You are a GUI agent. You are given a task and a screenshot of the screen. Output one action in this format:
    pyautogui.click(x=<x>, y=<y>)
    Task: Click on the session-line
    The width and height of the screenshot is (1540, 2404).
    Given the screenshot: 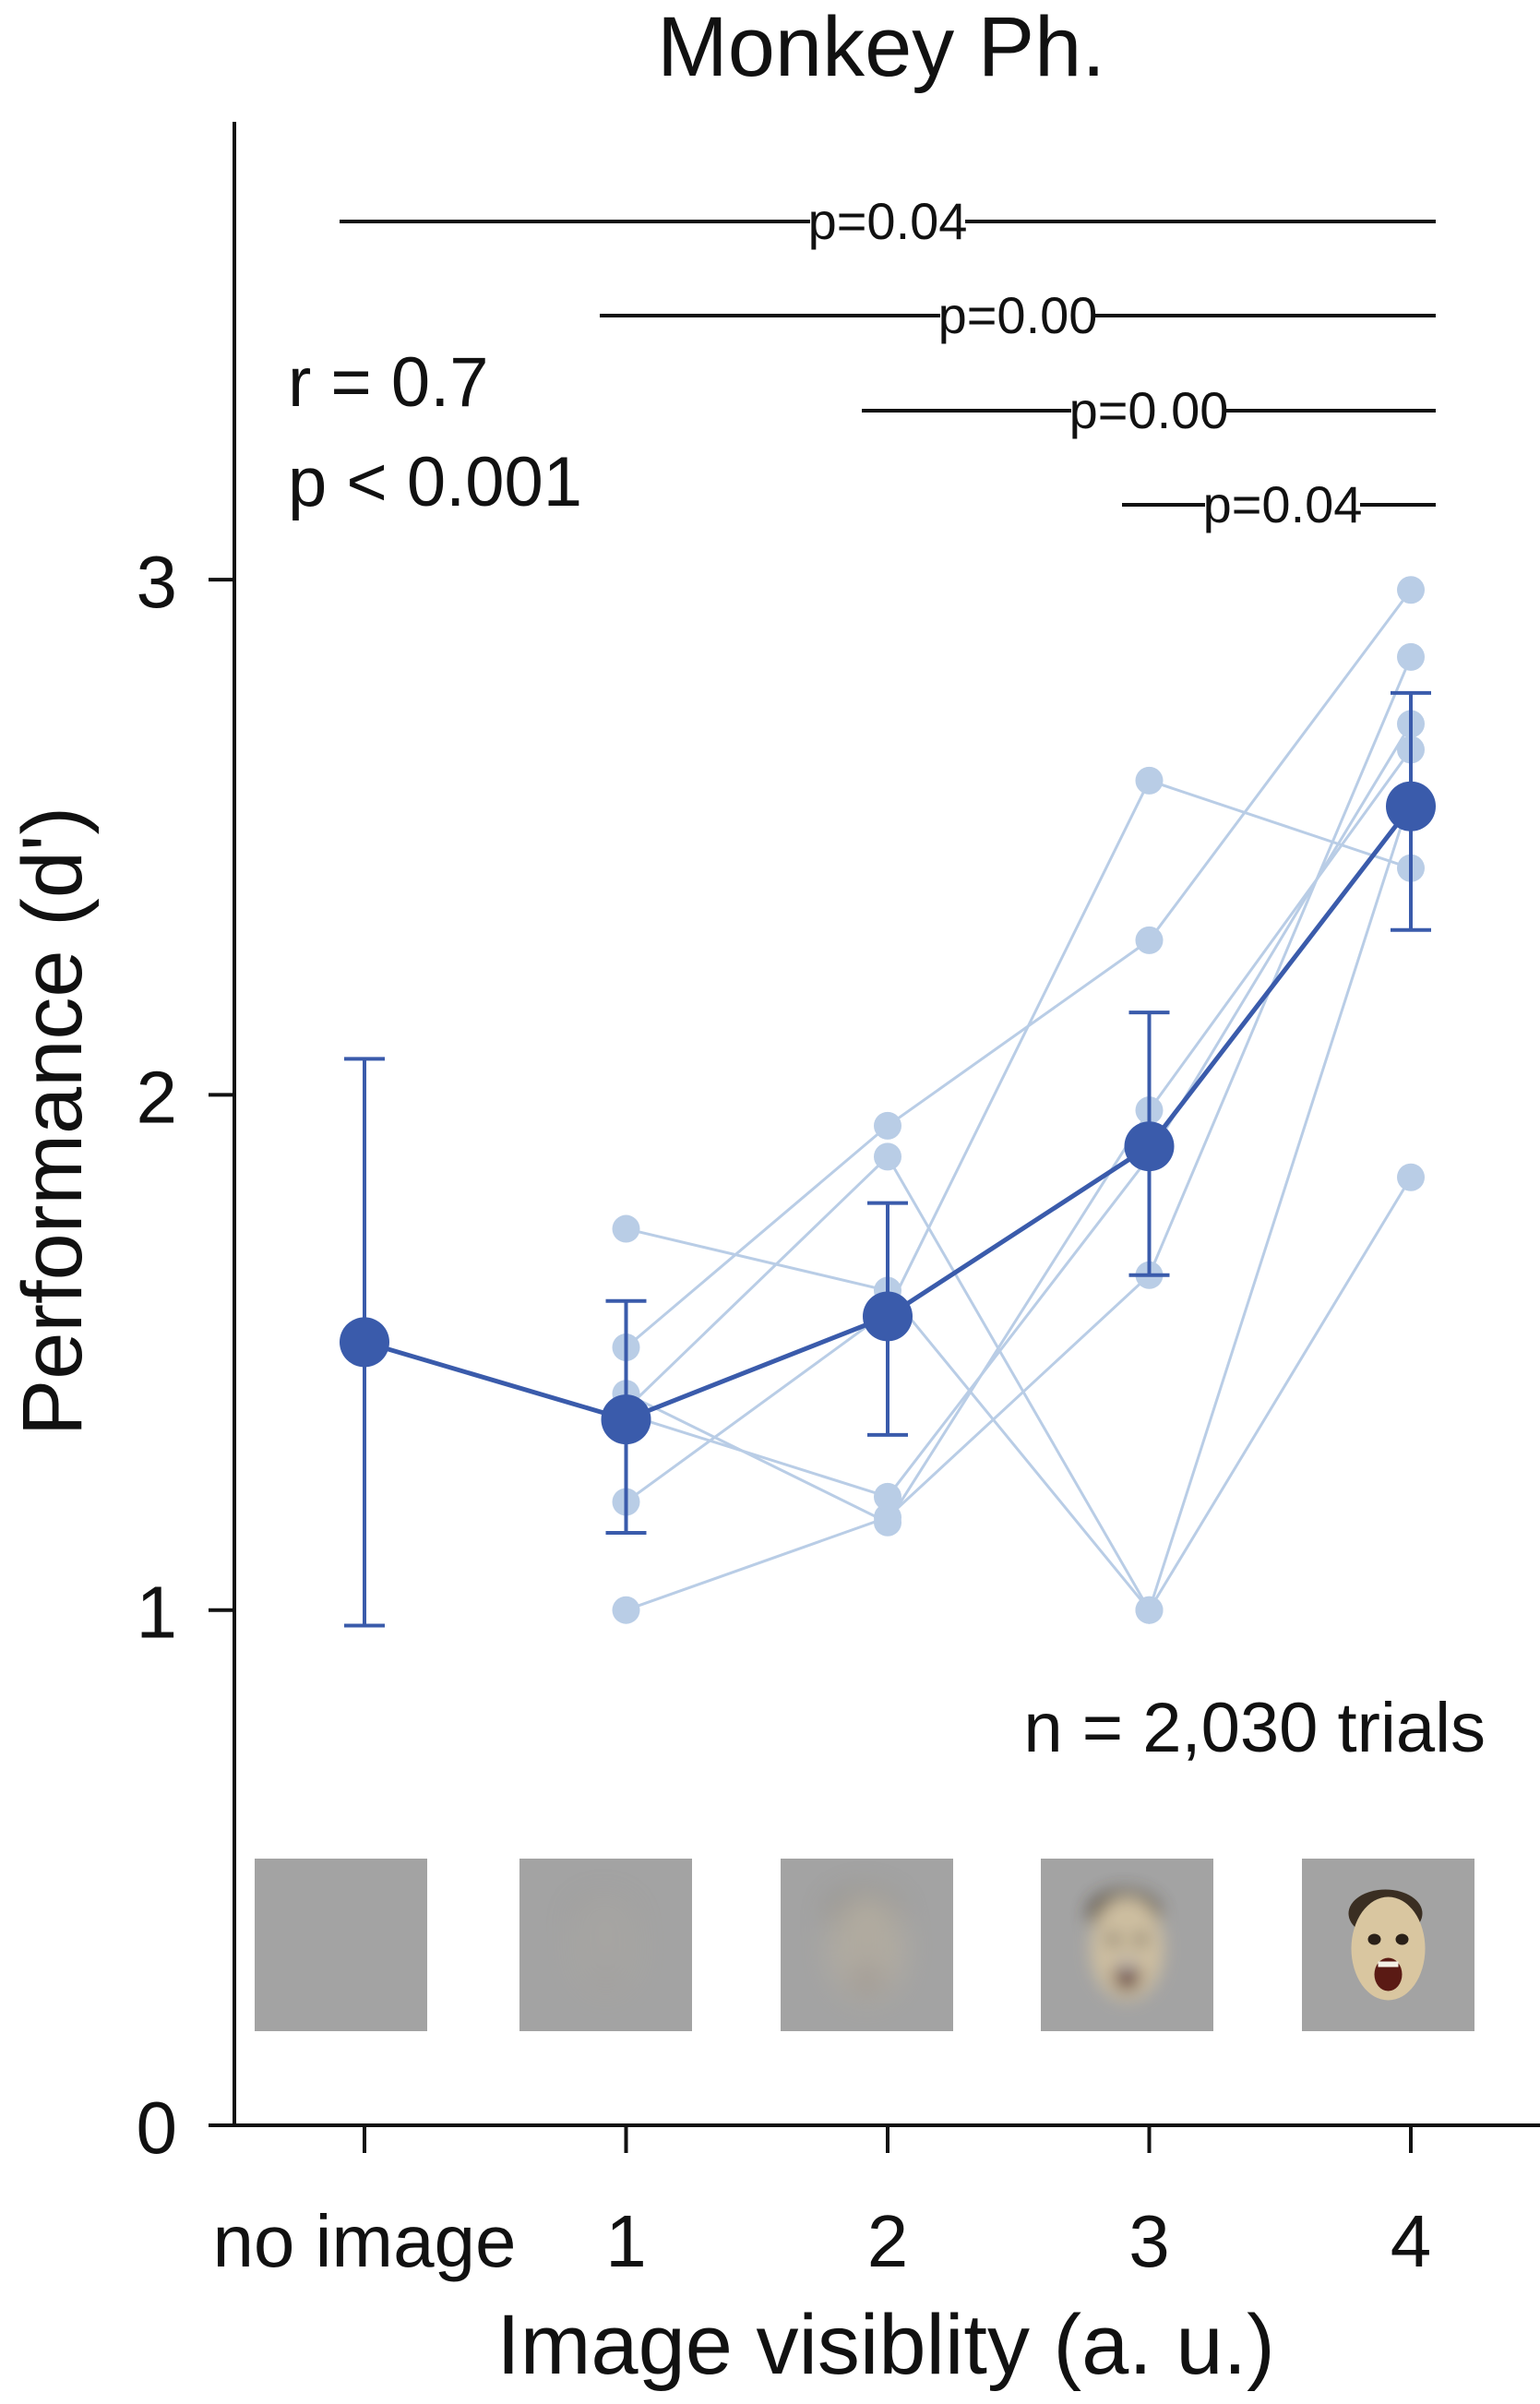 What is the action you would take?
    pyautogui.click(x=1019, y=1394)
    